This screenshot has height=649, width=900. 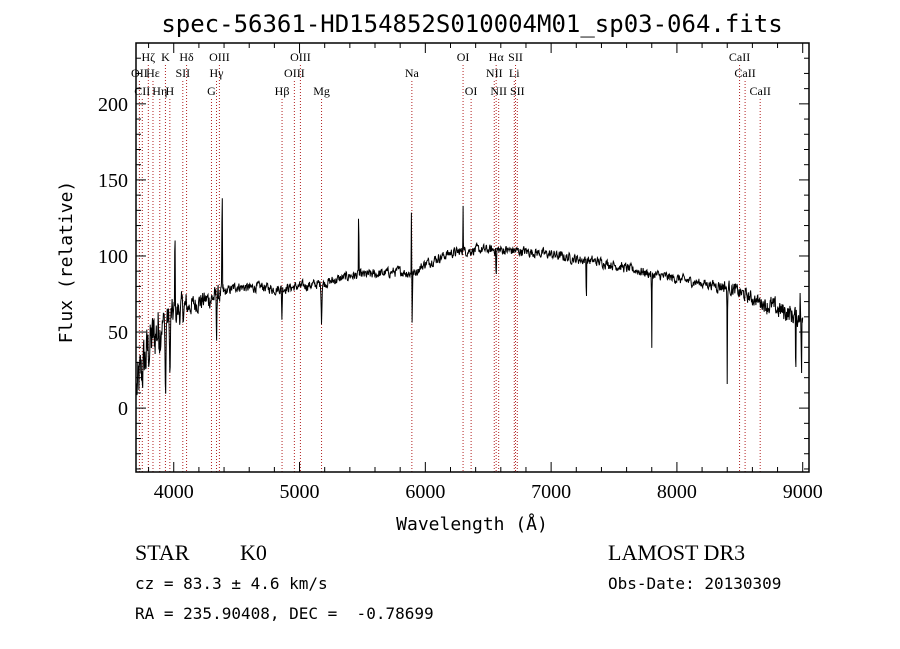 I want to click on x-tick-label: 8000, so click(x=677, y=492).